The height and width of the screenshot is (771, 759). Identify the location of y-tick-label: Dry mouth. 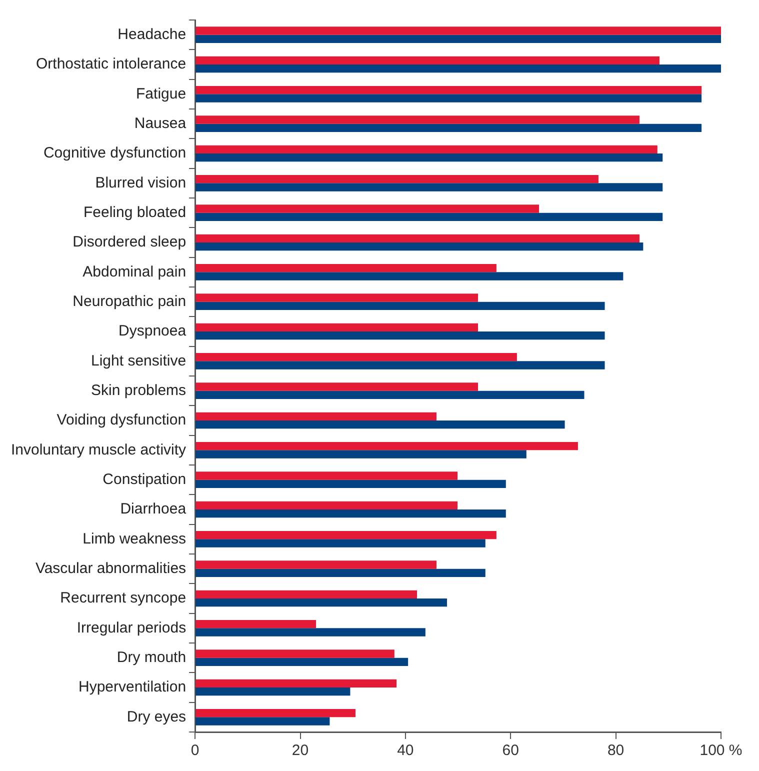
(151, 657).